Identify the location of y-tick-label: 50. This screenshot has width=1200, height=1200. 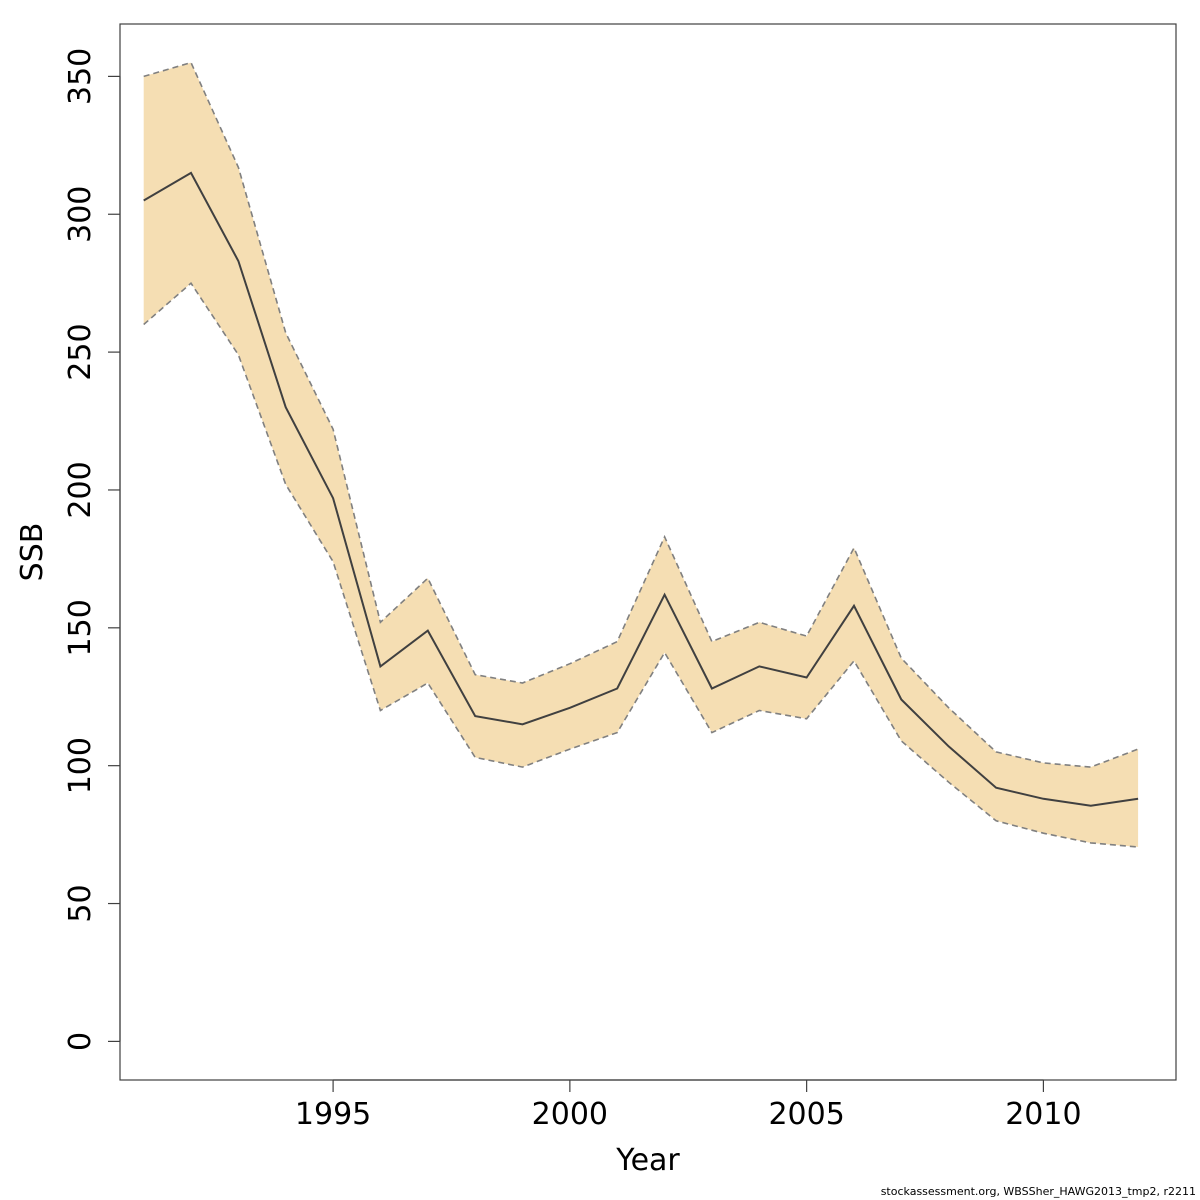
(80, 903).